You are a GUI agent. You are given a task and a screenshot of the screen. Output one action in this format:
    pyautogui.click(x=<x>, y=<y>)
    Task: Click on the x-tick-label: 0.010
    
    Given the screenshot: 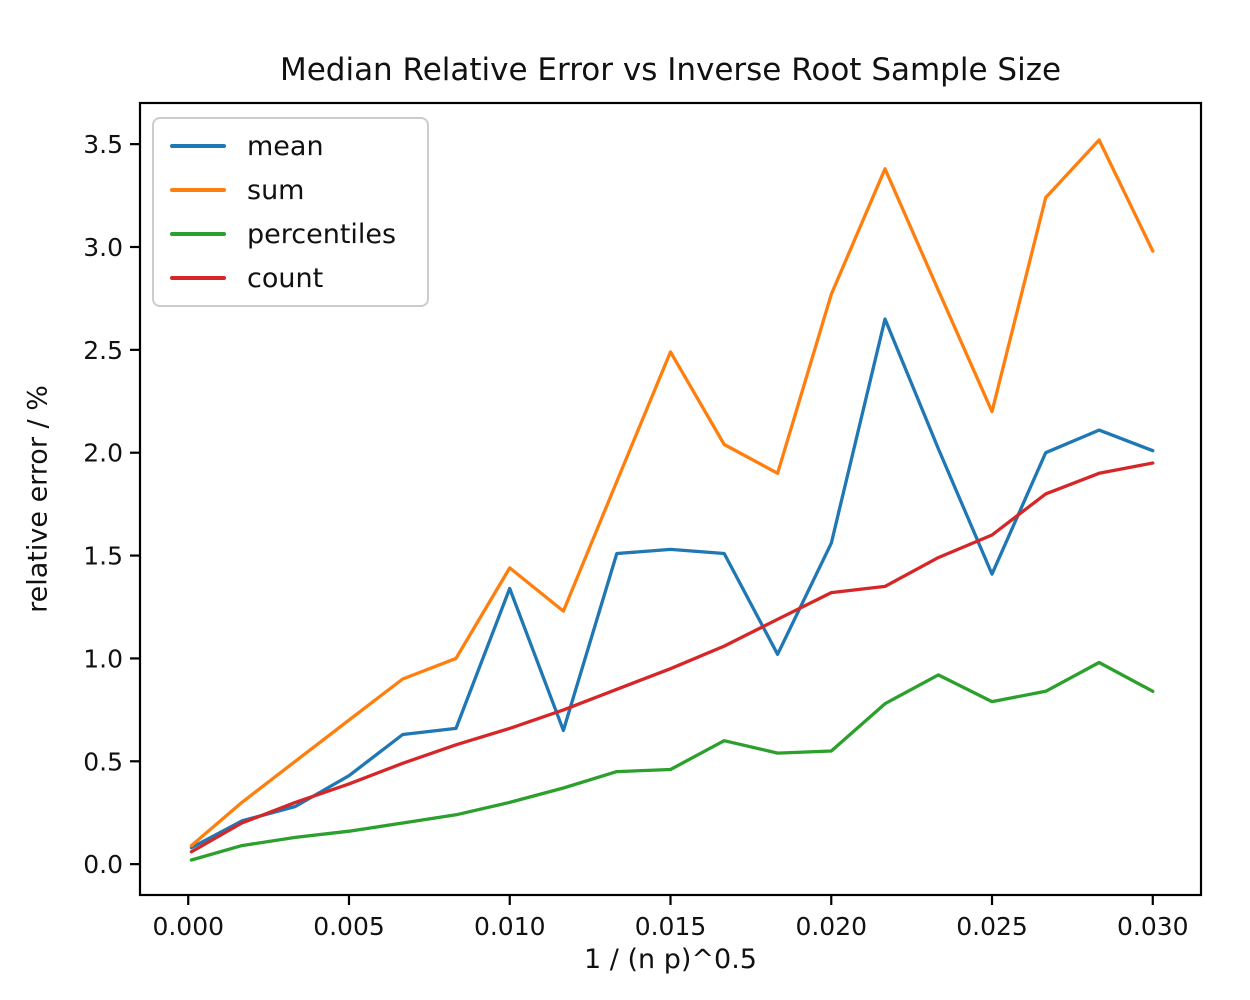 What is the action you would take?
    pyautogui.click(x=510, y=926)
    